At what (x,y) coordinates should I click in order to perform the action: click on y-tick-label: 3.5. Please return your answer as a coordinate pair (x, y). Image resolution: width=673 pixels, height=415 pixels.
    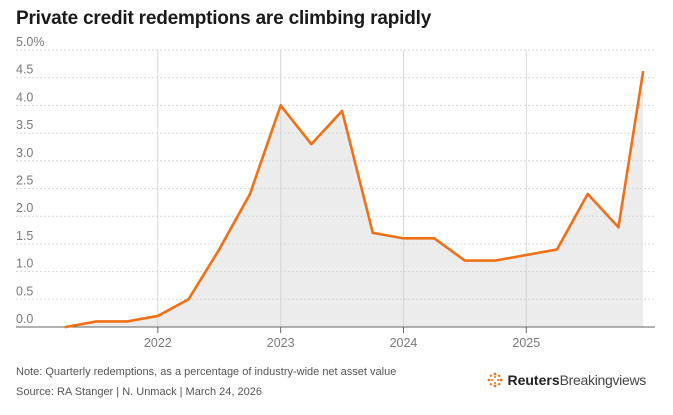
    Looking at the image, I should click on (24, 125).